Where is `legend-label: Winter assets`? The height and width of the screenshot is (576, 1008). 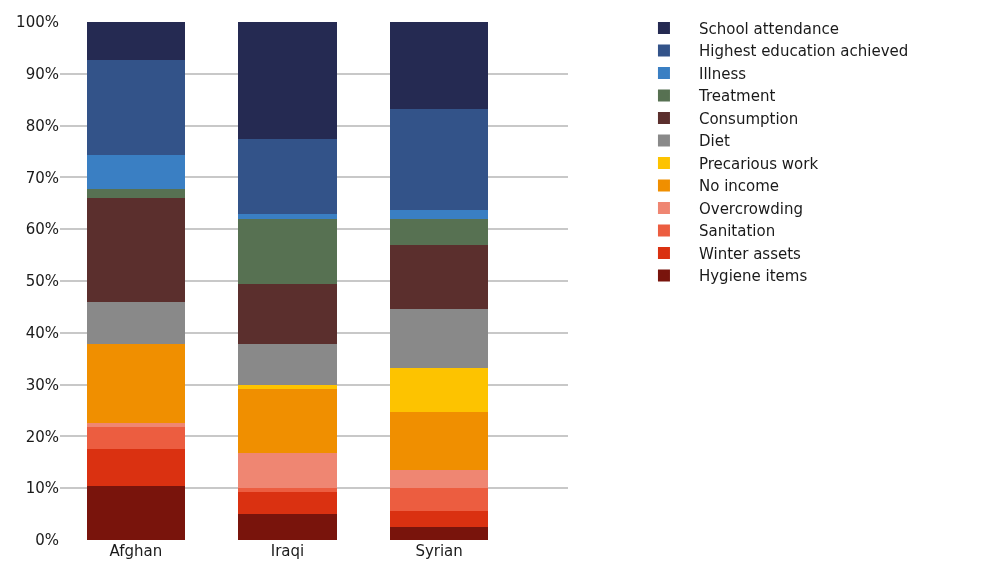
legend-label: Winter assets is located at coordinates (750, 253).